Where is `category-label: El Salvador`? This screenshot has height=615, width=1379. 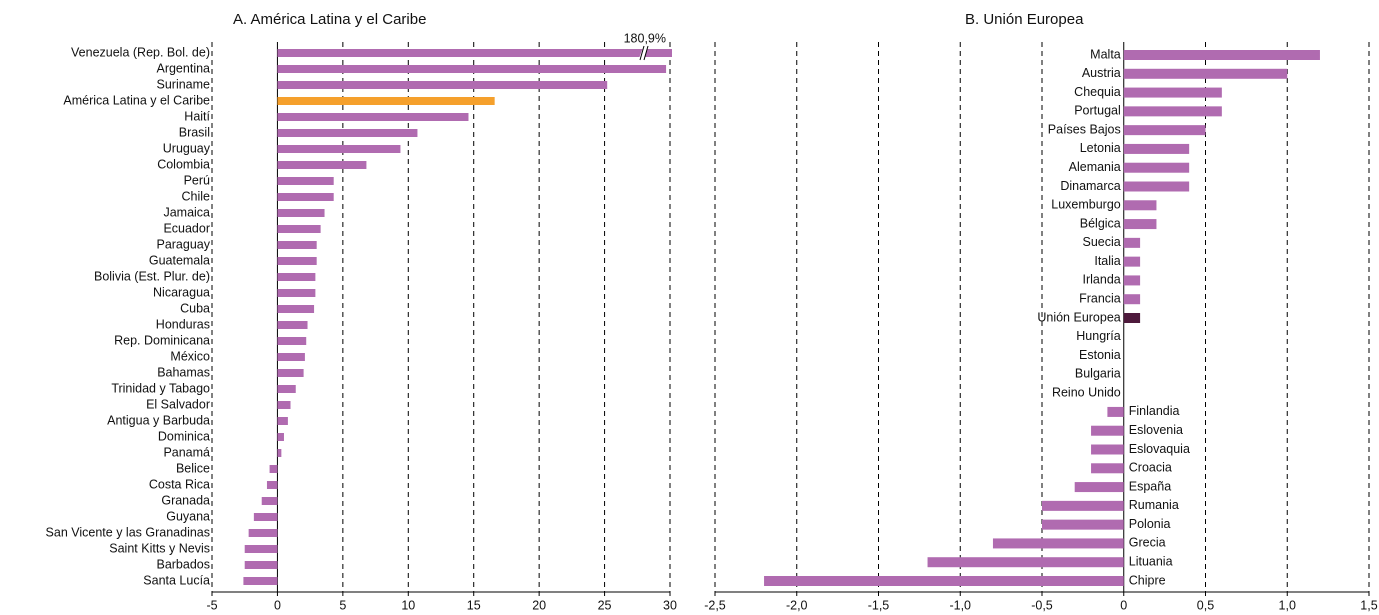 category-label: El Salvador is located at coordinates (178, 404).